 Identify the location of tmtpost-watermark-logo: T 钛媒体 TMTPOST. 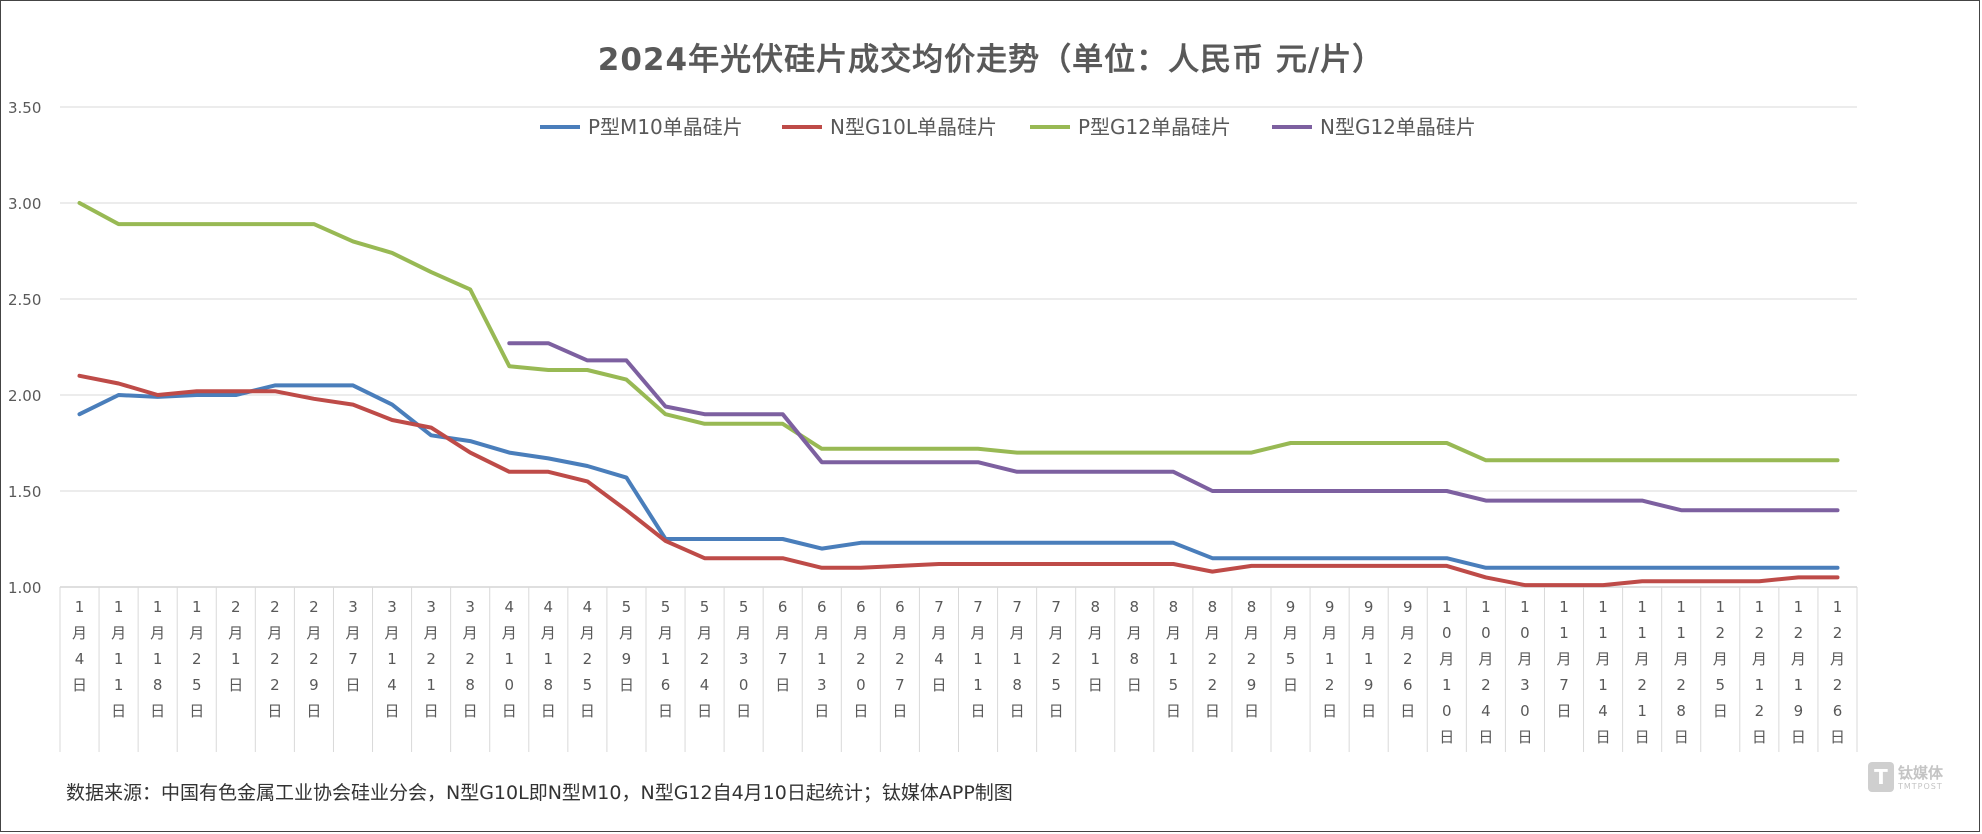
(1911, 784).